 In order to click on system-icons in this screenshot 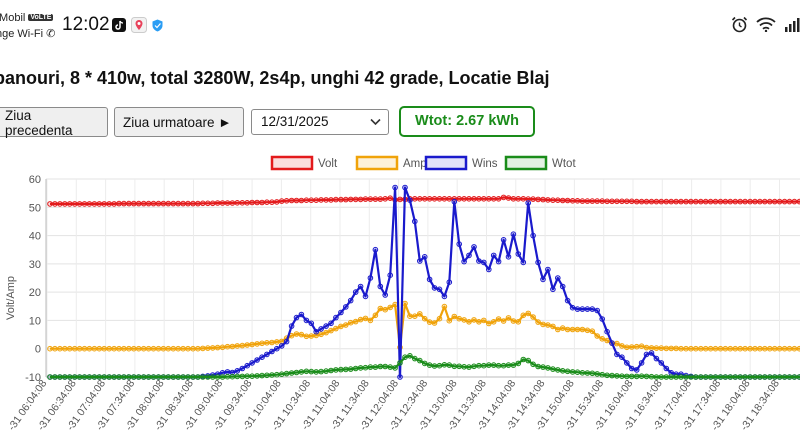, I will do `click(765, 24)`.